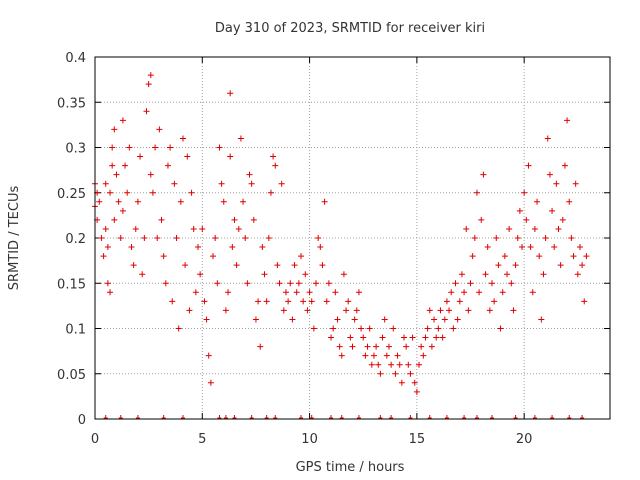 The width and height of the screenshot is (640, 480). I want to click on y-tick-label: 0.1, so click(75, 330).